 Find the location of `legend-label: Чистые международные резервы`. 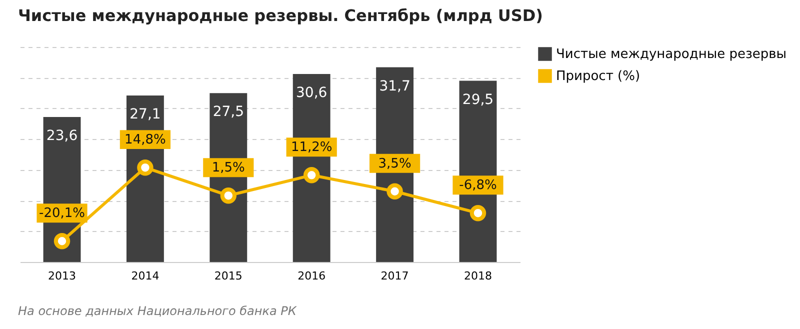

legend-label: Чистые международные резервы is located at coordinates (671, 54).